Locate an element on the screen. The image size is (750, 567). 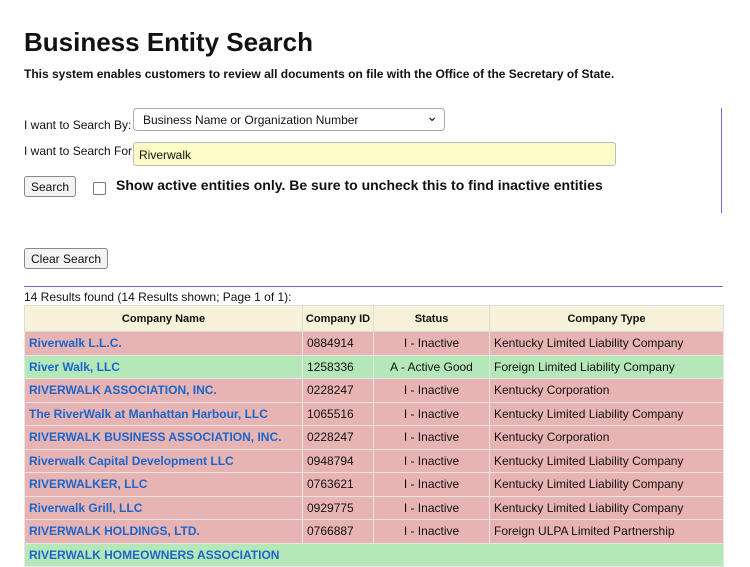
company-link: Riverwalk L.L.C. is located at coordinates (163, 343).